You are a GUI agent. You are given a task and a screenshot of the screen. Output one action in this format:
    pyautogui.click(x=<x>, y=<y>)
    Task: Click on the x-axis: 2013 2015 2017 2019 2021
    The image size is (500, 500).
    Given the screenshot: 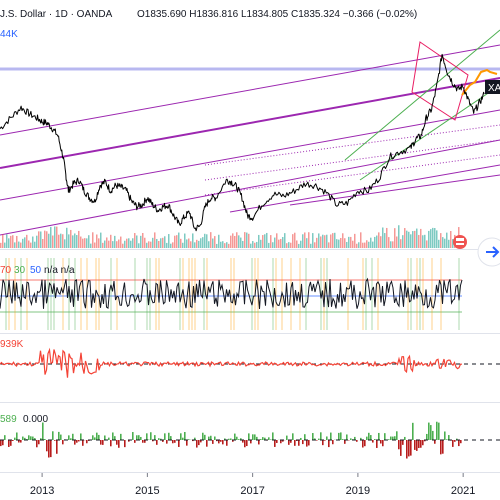 What is the action you would take?
    pyautogui.click(x=252, y=485)
    